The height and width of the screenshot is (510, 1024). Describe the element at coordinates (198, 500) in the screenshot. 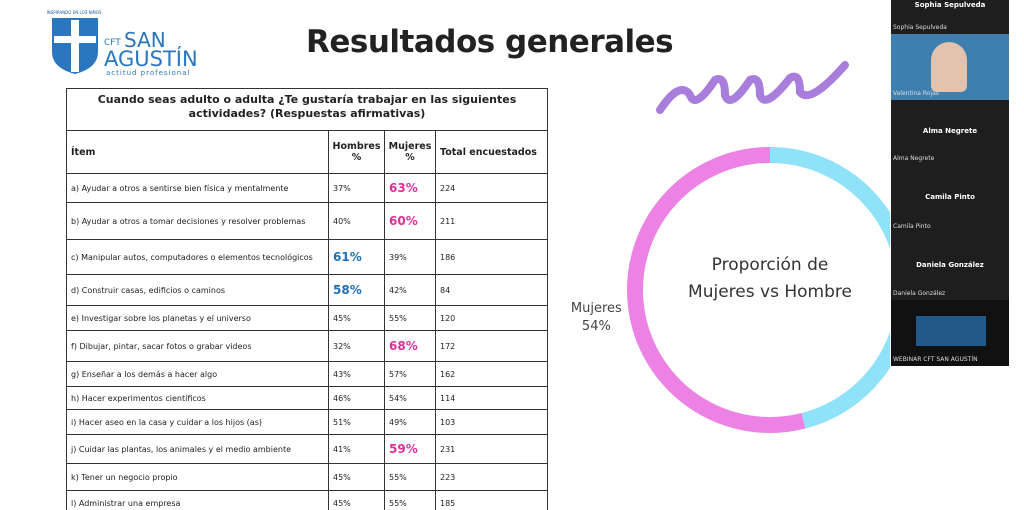

I see `table-cell: l) Administrar una empresa` at that location.